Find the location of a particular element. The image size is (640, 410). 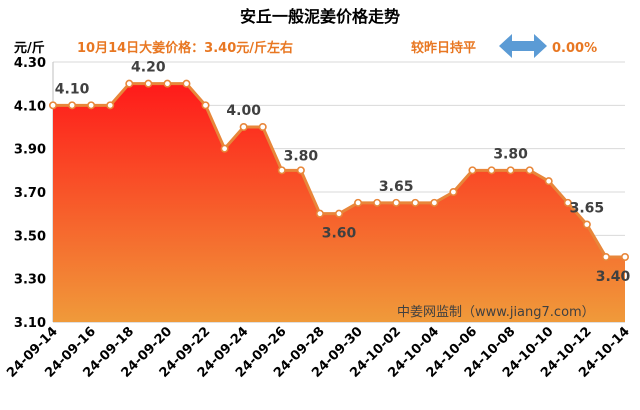

double-arrow-icon is located at coordinates (523, 46).